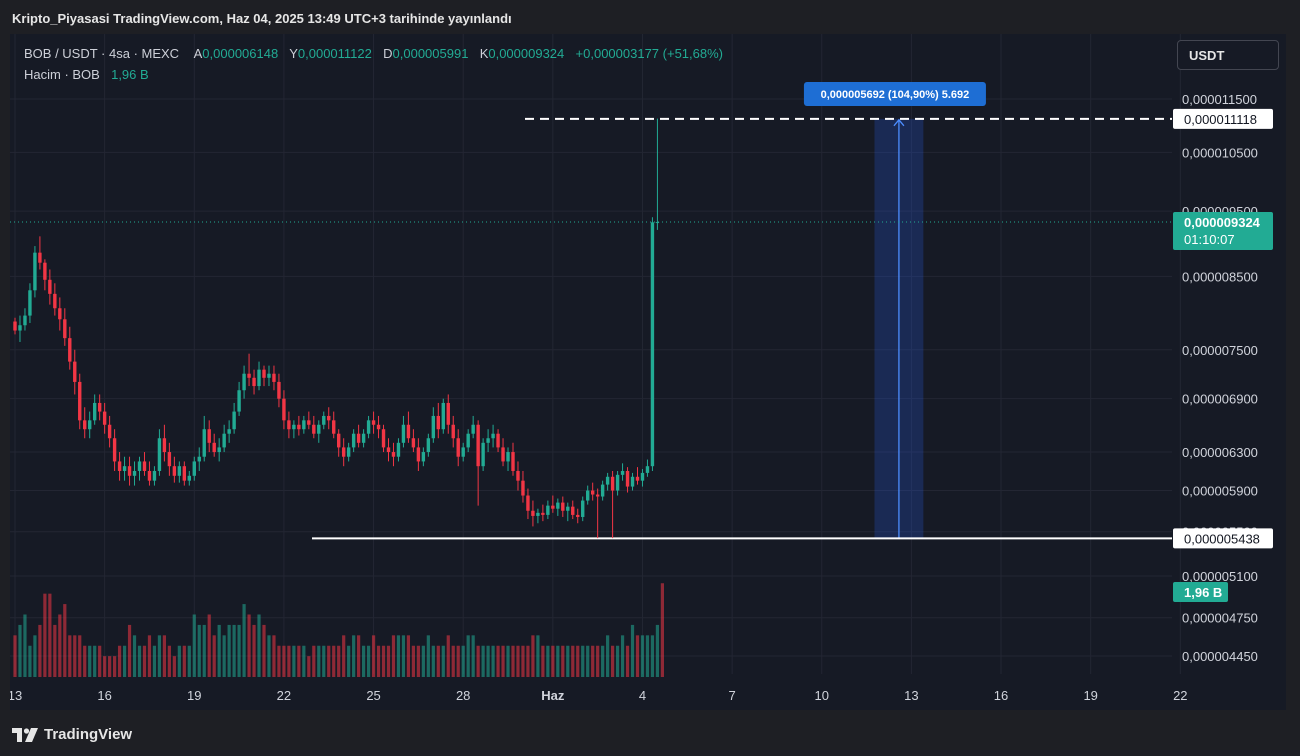 This screenshot has width=1300, height=756. Describe the element at coordinates (373, 695) in the screenshot. I see `x-axis-tick-label: 25` at that location.